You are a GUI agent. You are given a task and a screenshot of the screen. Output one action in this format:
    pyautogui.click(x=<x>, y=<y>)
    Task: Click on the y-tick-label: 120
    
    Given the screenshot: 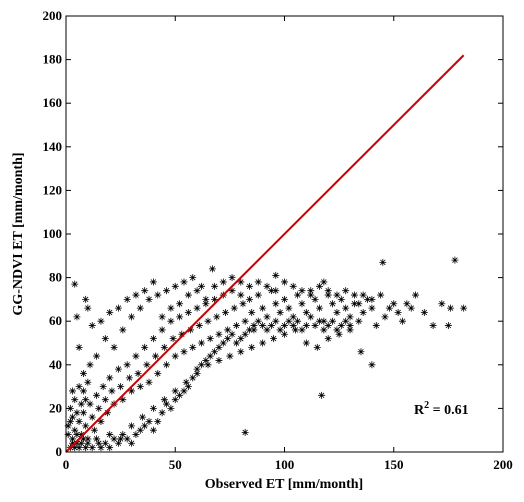 What is the action you would take?
    pyautogui.click(x=53, y=189)
    